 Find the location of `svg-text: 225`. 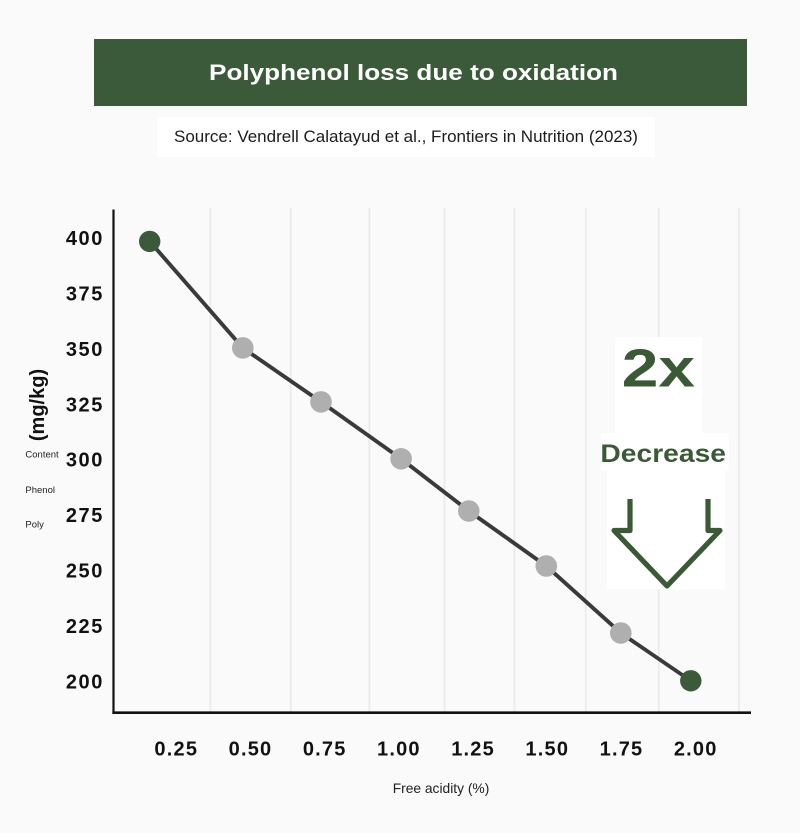

svg-text: 225 is located at coordinates (85, 627).